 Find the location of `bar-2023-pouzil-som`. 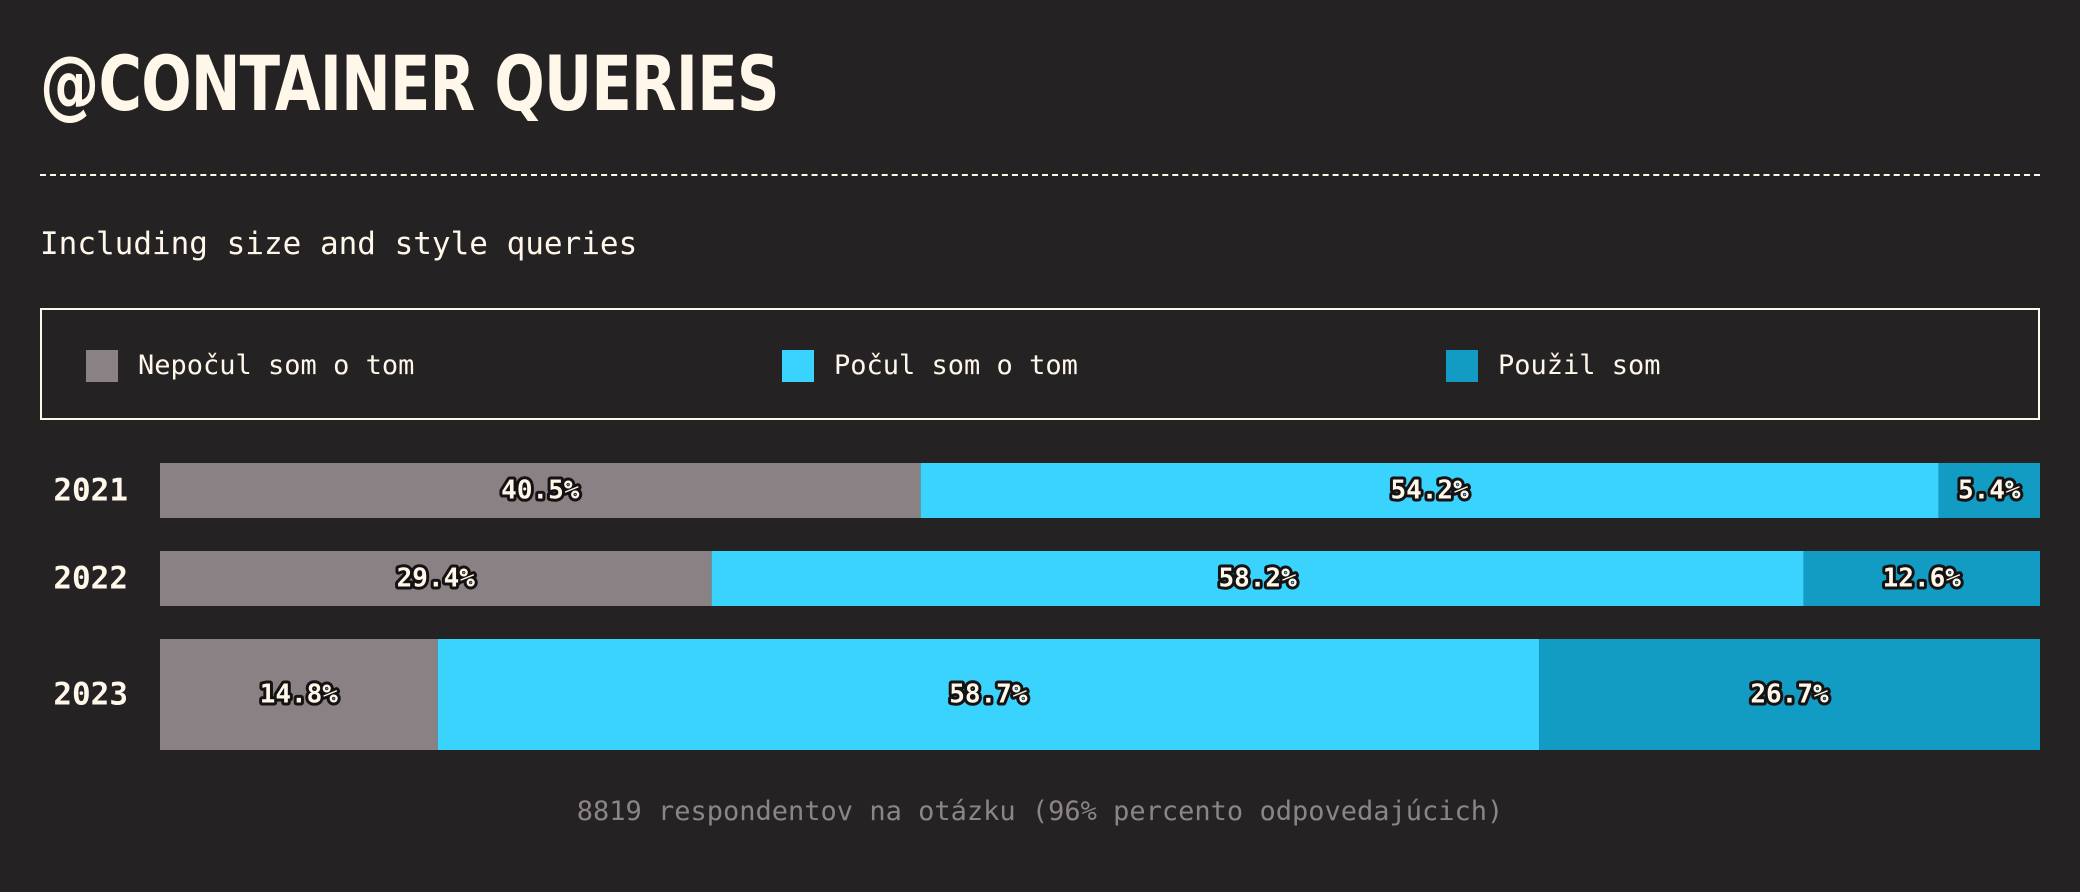

bar-2023-pouzil-som is located at coordinates (1789, 694).